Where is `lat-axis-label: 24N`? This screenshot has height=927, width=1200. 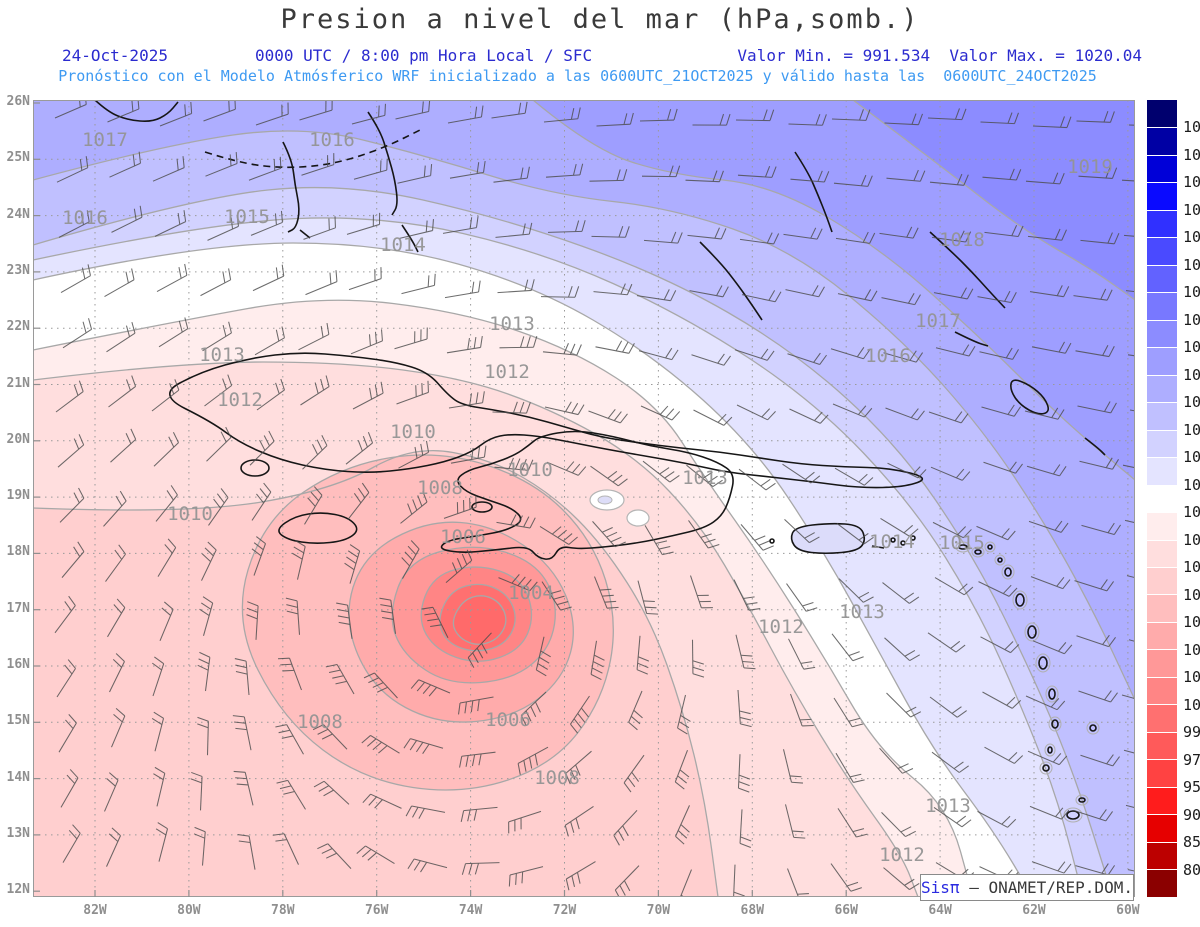 lat-axis-label: 24N is located at coordinates (18, 214).